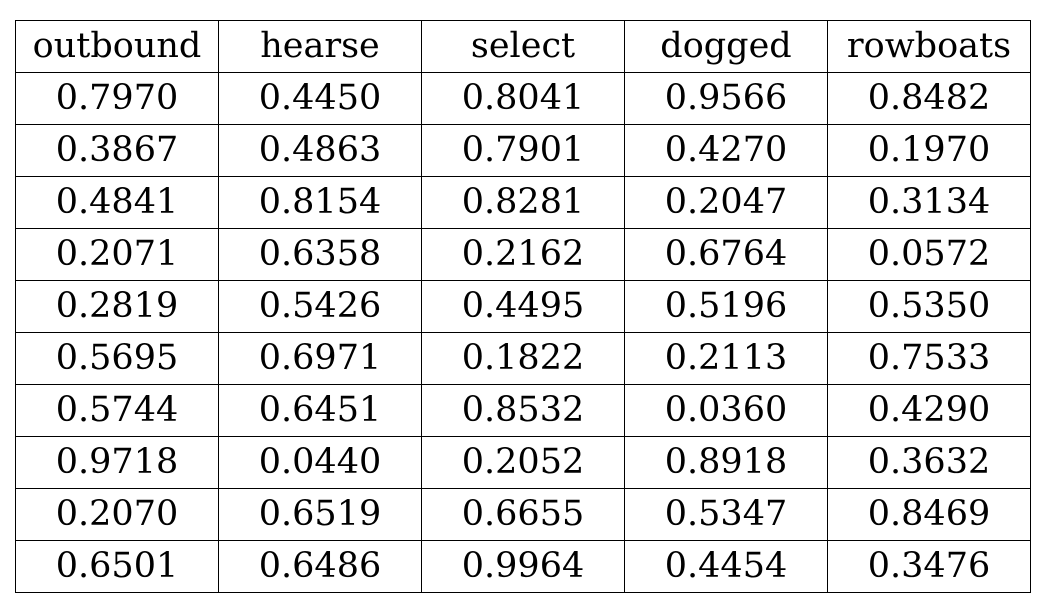 The height and width of the screenshot is (602, 1047). Describe the element at coordinates (726, 98) in the screenshot. I see `table-cell: 0.9566` at that location.